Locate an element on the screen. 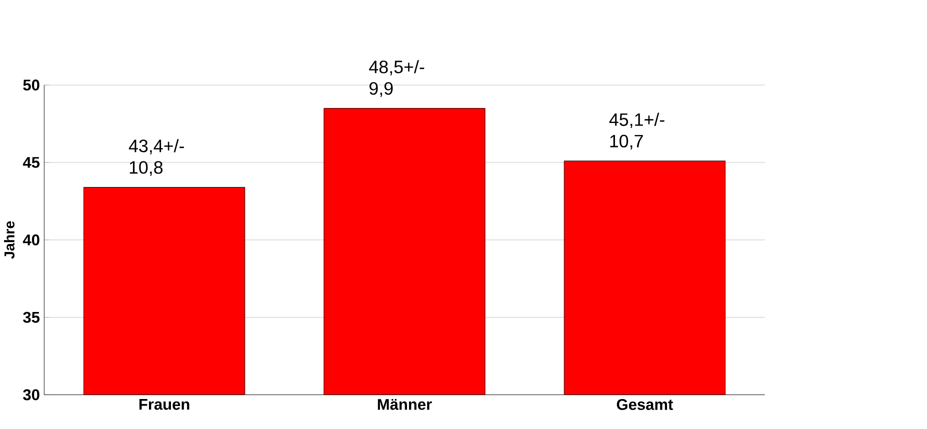 Image resolution: width=927 pixels, height=429 pixels. y-axis-title: Jahre is located at coordinates (9, 240).